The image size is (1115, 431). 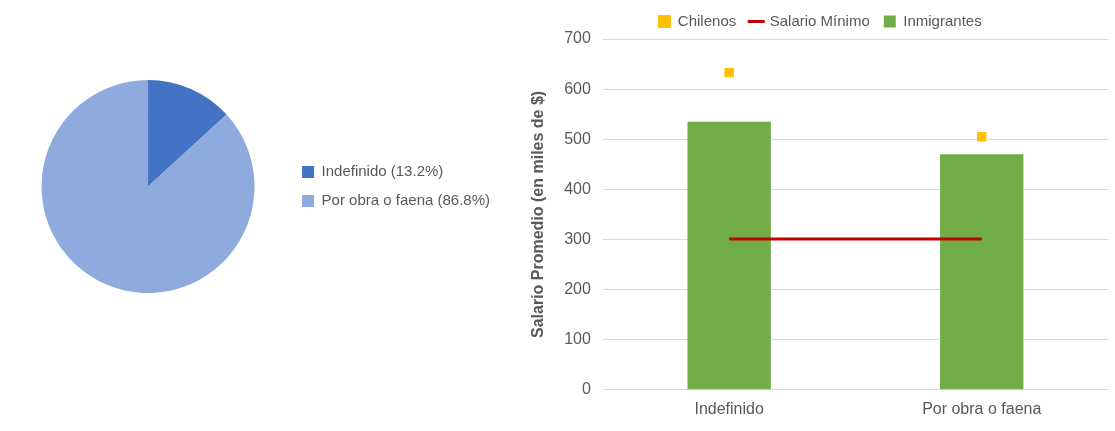 What do you see at coordinates (577, 88) in the screenshot?
I see `y-tick-label: 600` at bounding box center [577, 88].